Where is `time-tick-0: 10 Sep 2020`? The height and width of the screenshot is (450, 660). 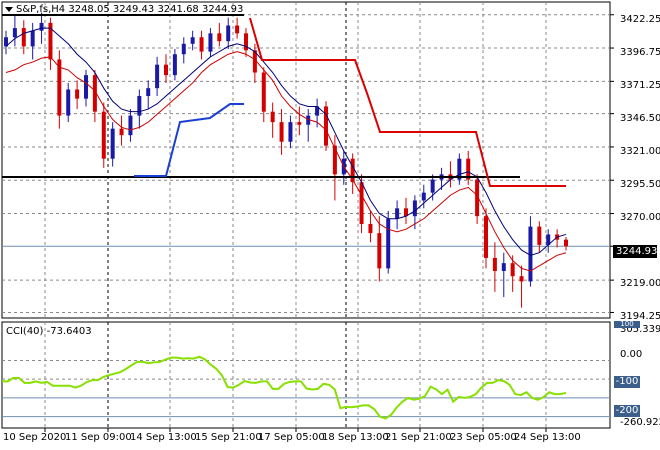 time-tick-0: 10 Sep 2020 is located at coordinates (35, 437).